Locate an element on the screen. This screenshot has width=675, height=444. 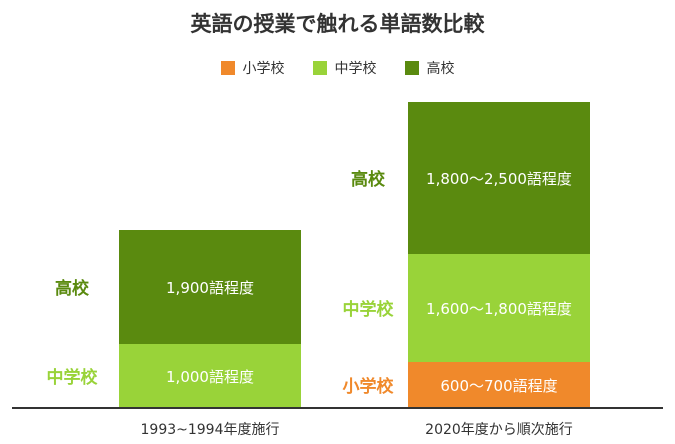
bar-value-label: 600〜700語程度 is located at coordinates (498, 386).